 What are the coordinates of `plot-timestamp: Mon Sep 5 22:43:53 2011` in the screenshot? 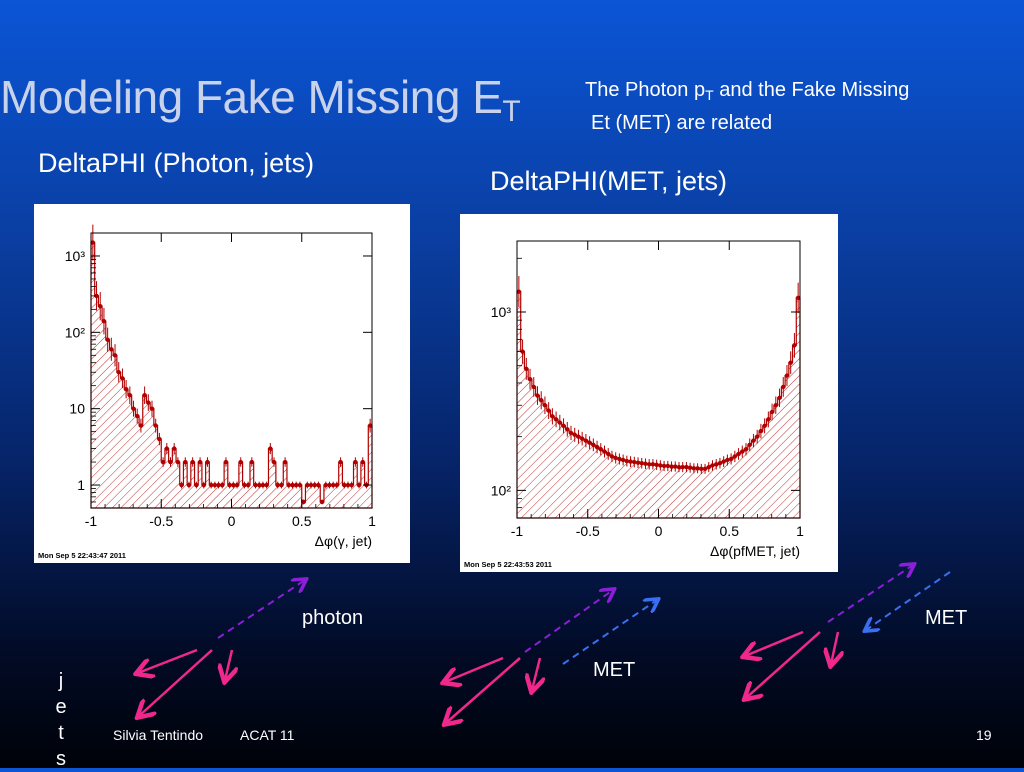 It's located at (508, 564).